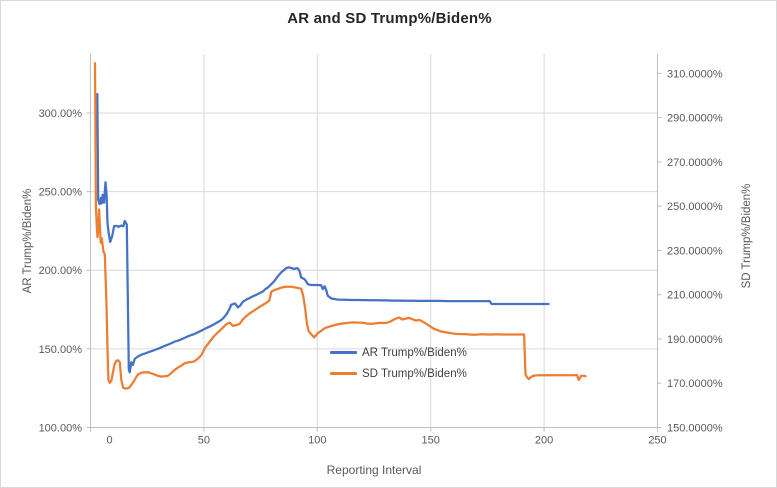 This screenshot has width=777, height=488. Describe the element at coordinates (695, 163) in the screenshot. I see `right-axis-tick-label: 270.0000%` at that location.